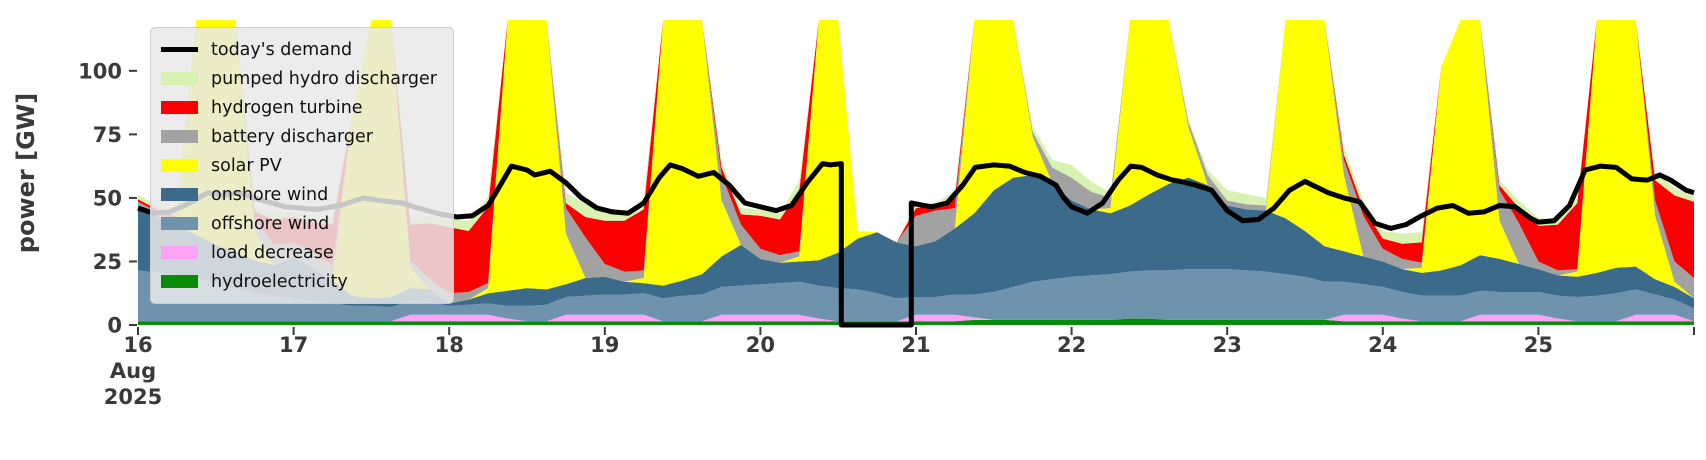  I want to click on x-tick-label: 22, so click(1071, 345).